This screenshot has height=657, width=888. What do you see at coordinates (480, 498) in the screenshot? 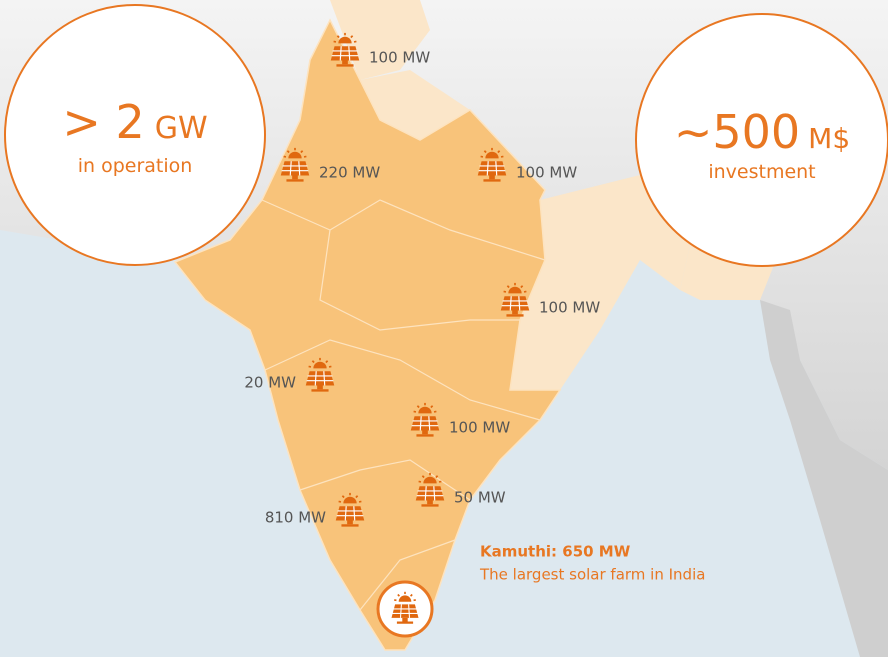
I see `site-label: 50 MW` at bounding box center [480, 498].